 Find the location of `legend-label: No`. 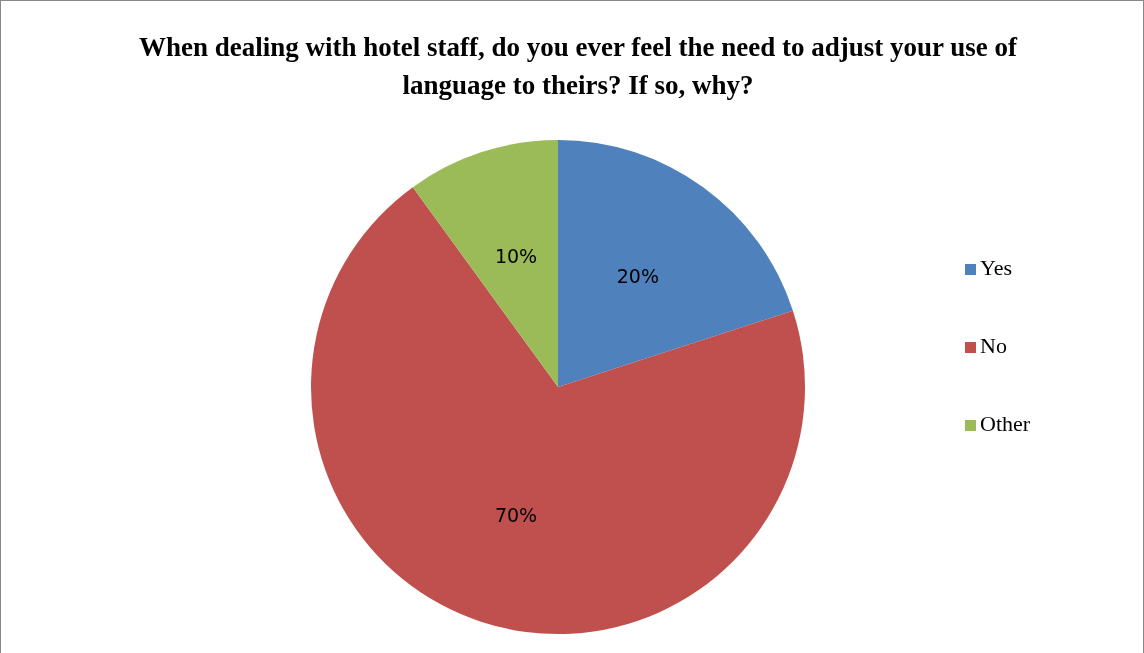

legend-label: No is located at coordinates (993, 346).